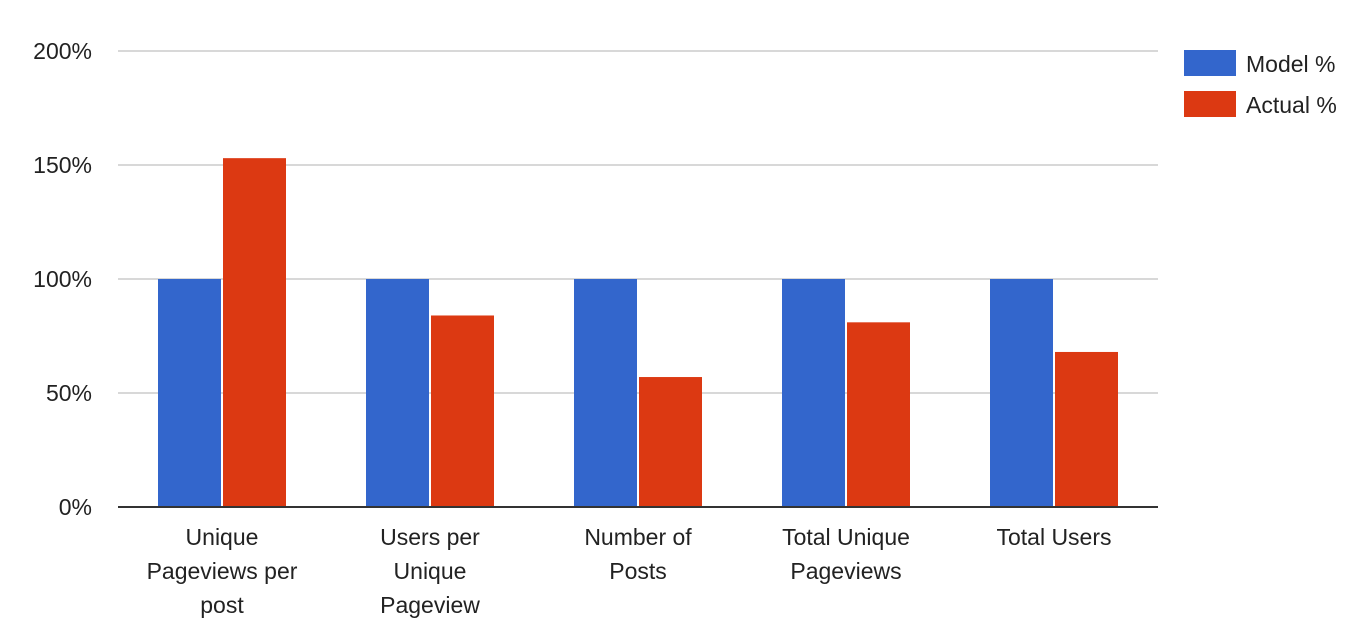 The width and height of the screenshot is (1370, 634). I want to click on x-tick-label: Users per, so click(430, 537).